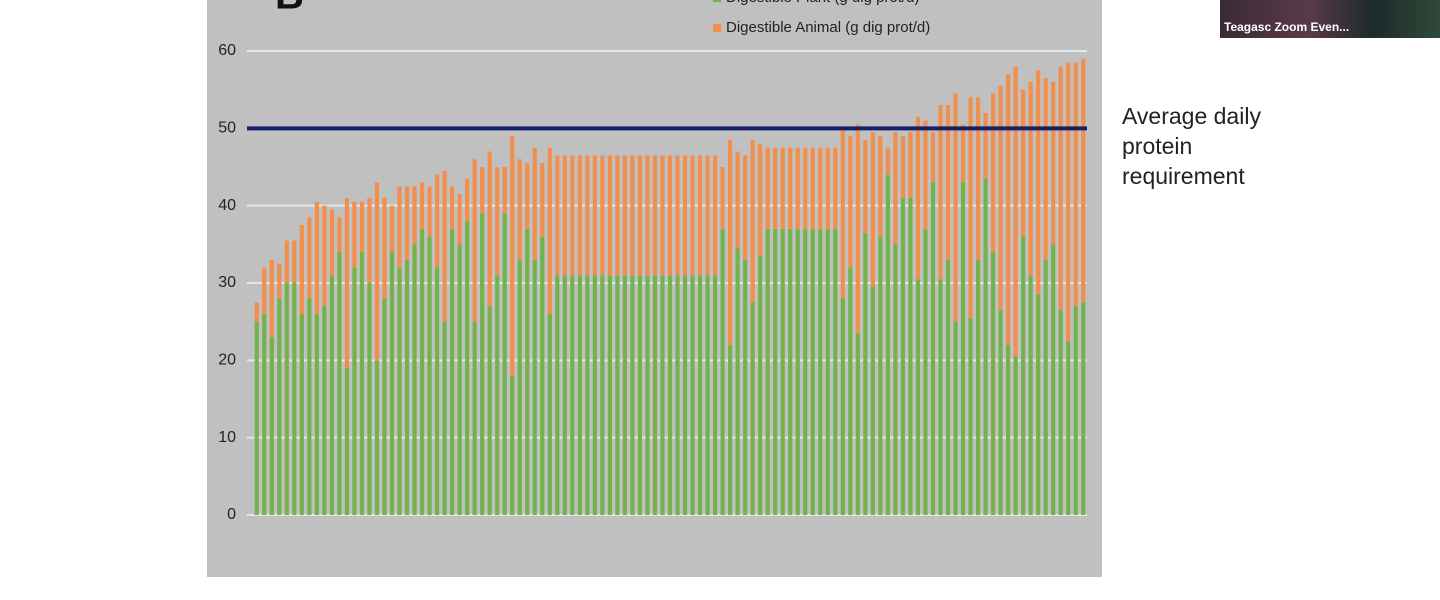 Image resolution: width=1440 pixels, height=600 pixels. I want to click on legend-marker, so click(717, 1).